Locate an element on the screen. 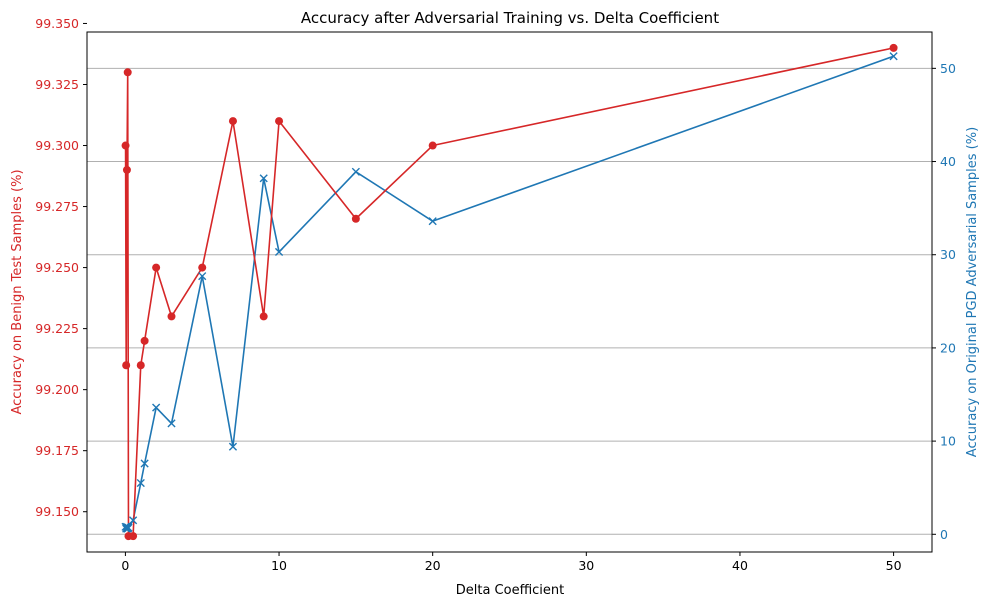  left-tick-label: 99.350 is located at coordinates (57, 23).